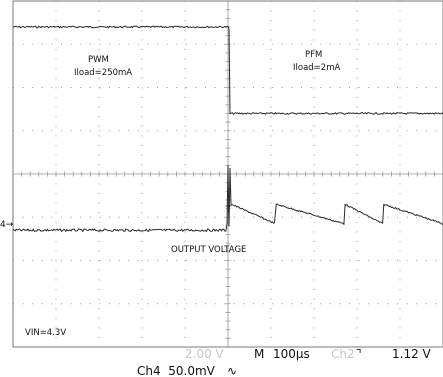 This screenshot has width=443, height=377. What do you see at coordinates (45, 333) in the screenshot?
I see `vin-label: VIN=4.3V` at bounding box center [45, 333].